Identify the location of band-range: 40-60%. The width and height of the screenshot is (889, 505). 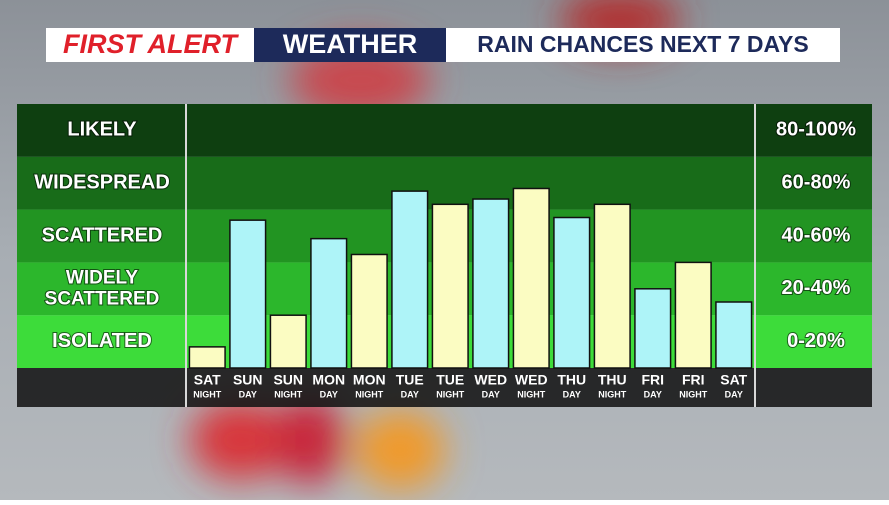
(816, 235).